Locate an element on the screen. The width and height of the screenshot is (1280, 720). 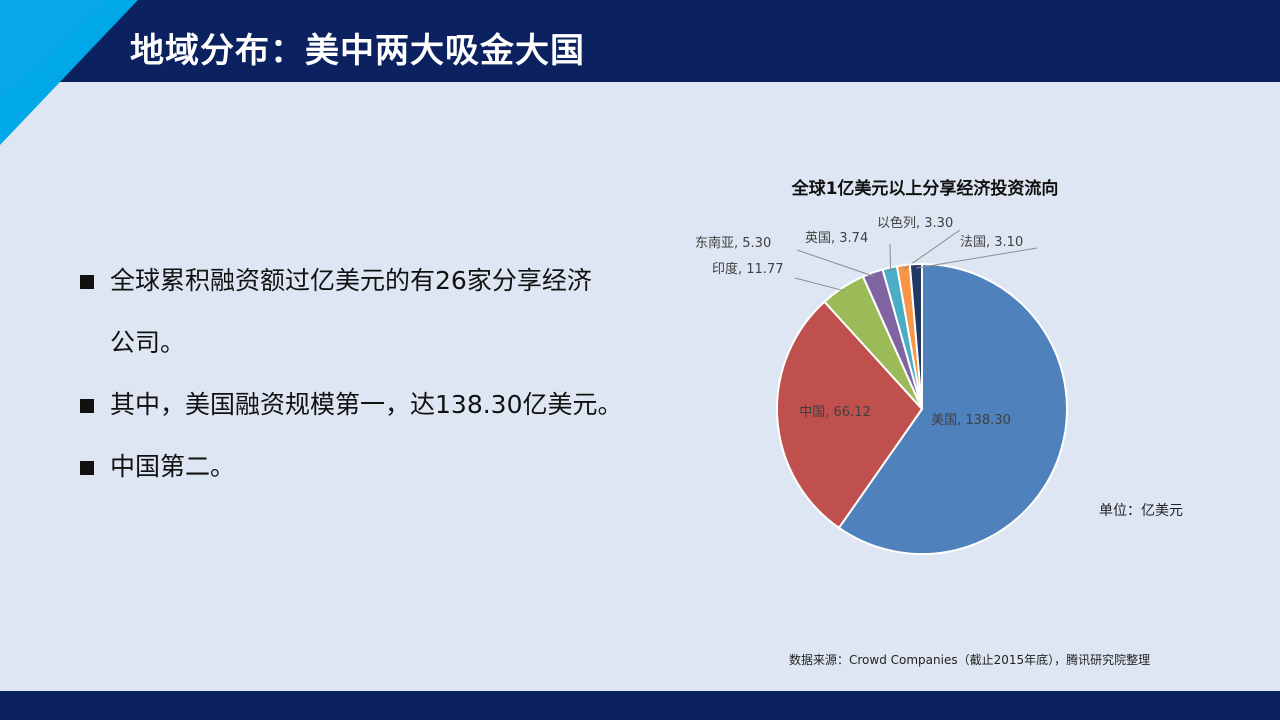
bullet-item: 中国第二。 is located at coordinates (370, 467).